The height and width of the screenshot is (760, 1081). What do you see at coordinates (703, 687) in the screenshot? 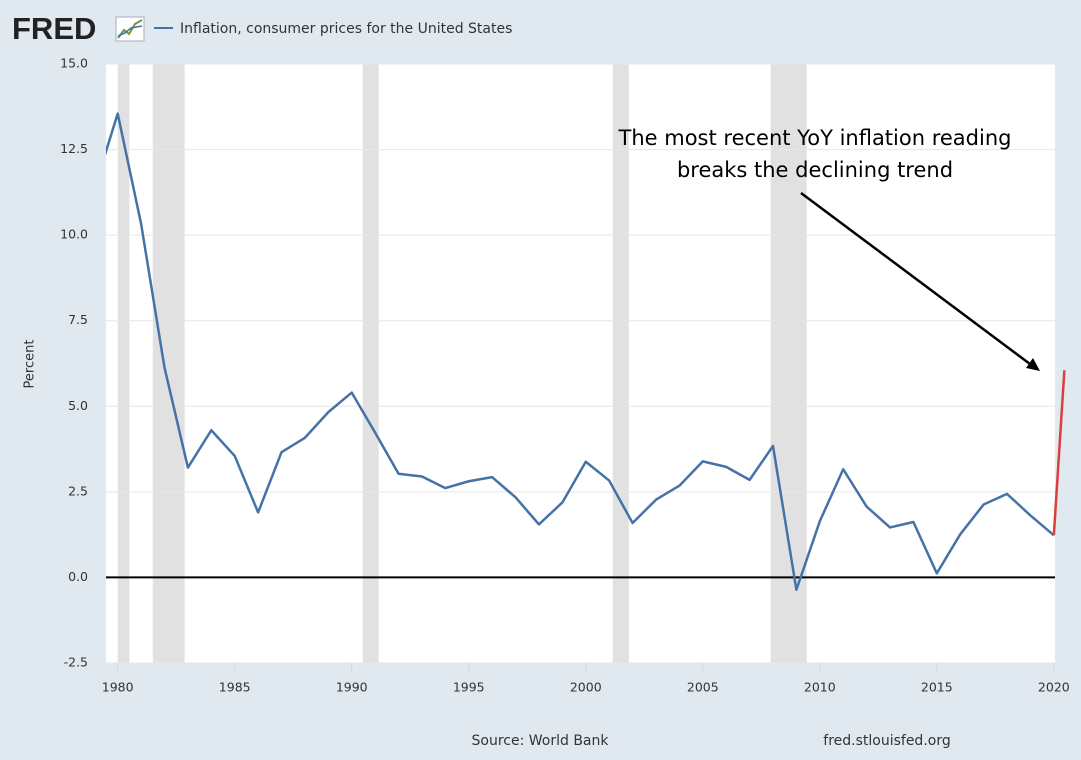
I see `x-tick-label: 2005` at bounding box center [703, 687].